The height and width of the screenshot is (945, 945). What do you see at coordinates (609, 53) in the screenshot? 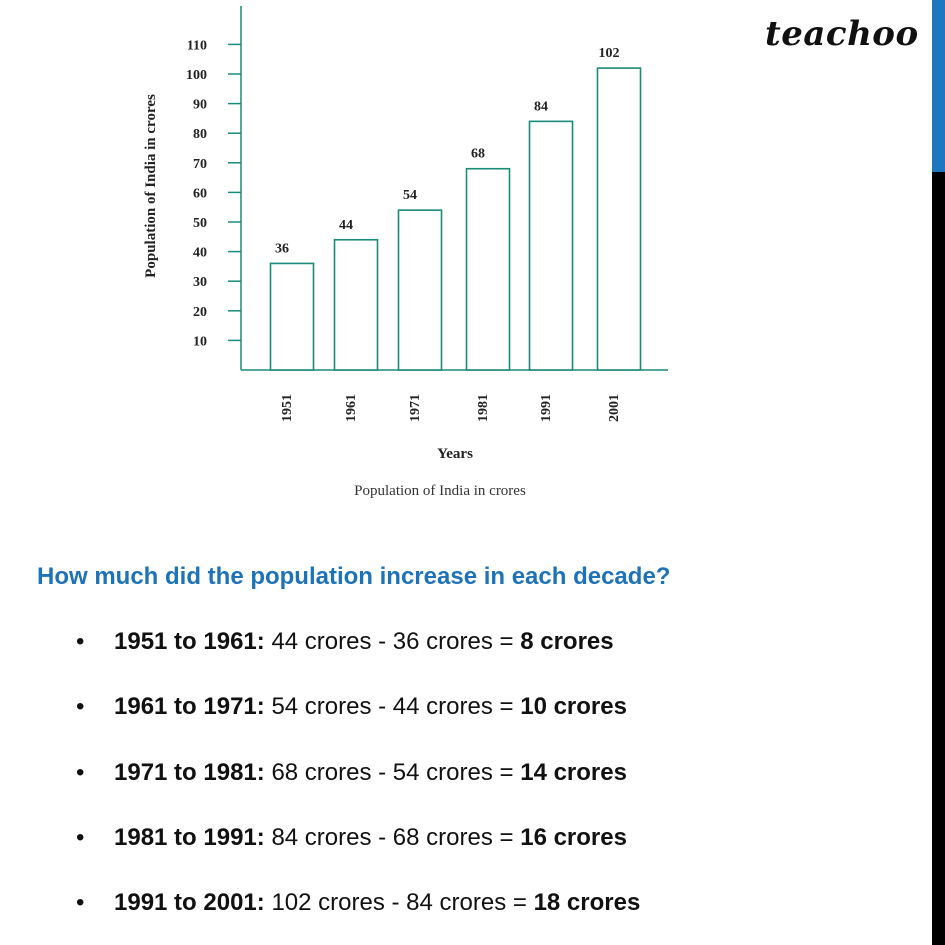
I see `data-label: 102` at bounding box center [609, 53].